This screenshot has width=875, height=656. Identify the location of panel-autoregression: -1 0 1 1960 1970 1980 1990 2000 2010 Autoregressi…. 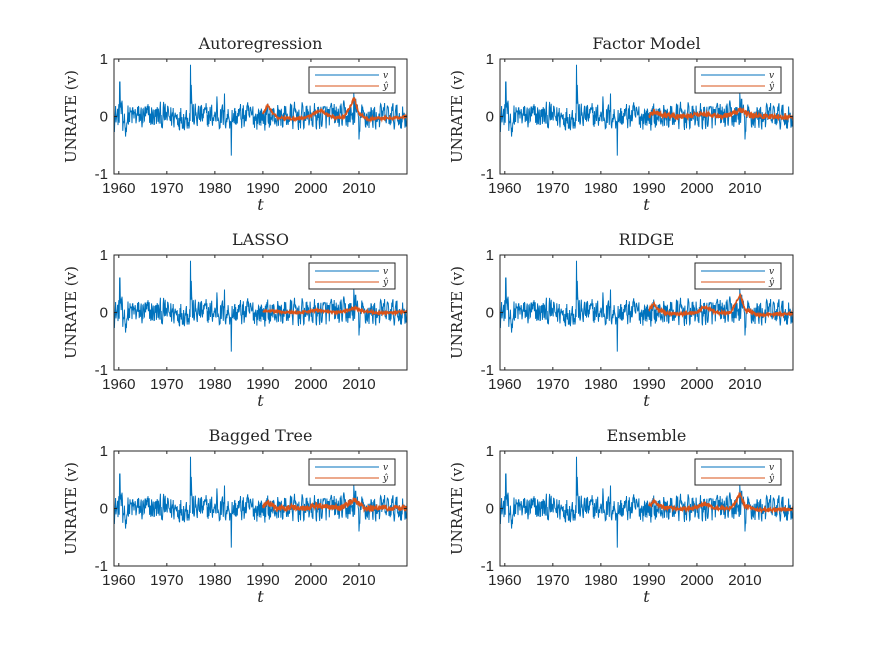
(235, 124).